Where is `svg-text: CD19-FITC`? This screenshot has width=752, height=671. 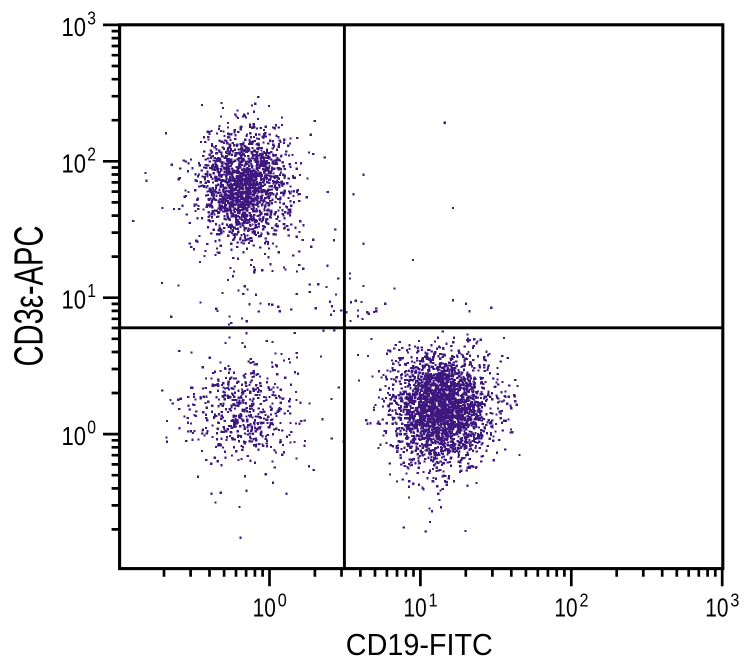 svg-text: CD19-FITC is located at coordinates (419, 645).